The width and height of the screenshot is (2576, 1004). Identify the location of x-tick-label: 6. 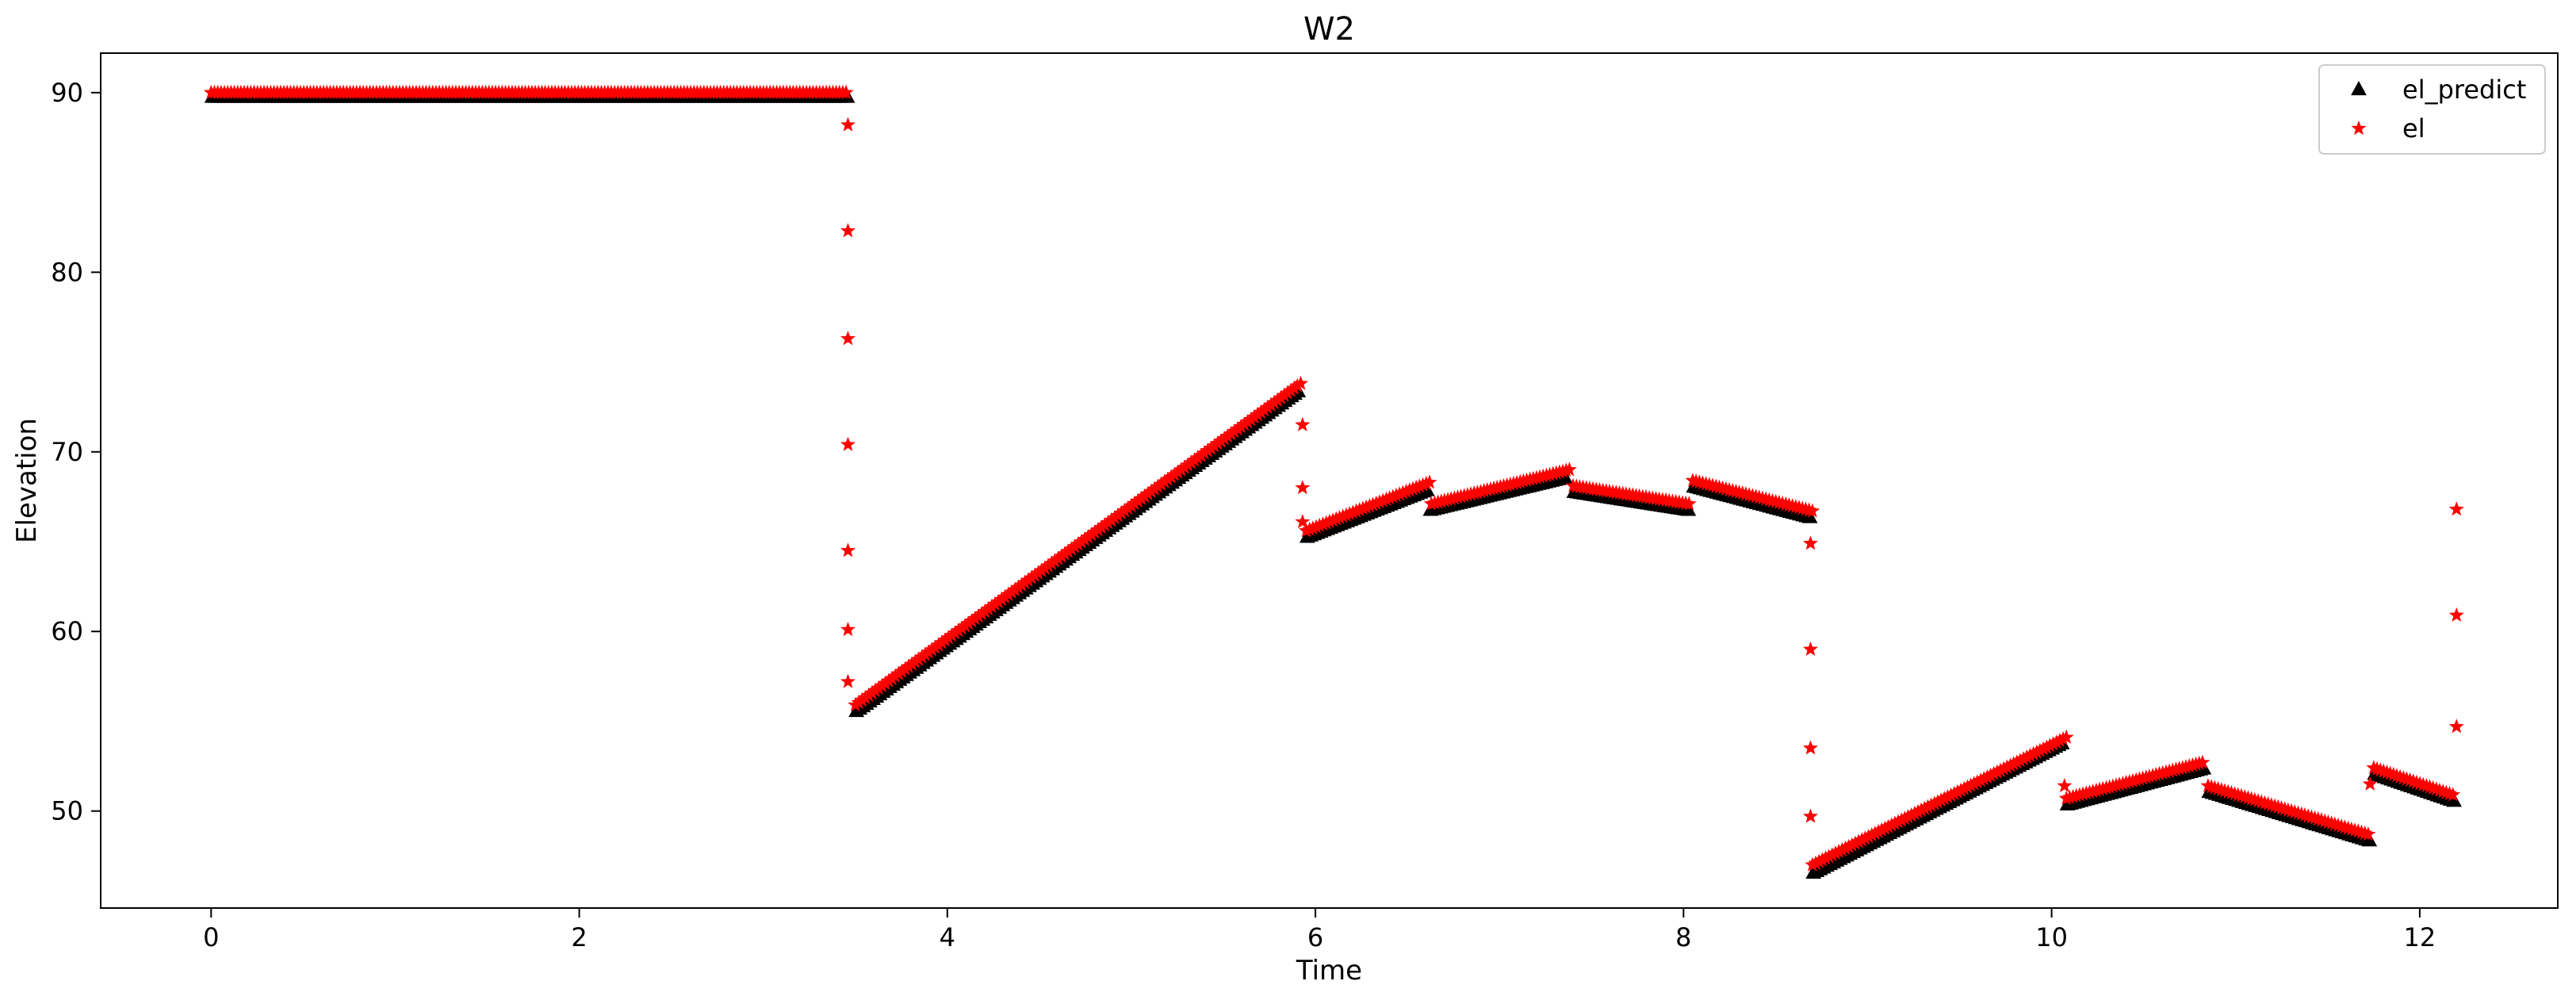
(1315, 937).